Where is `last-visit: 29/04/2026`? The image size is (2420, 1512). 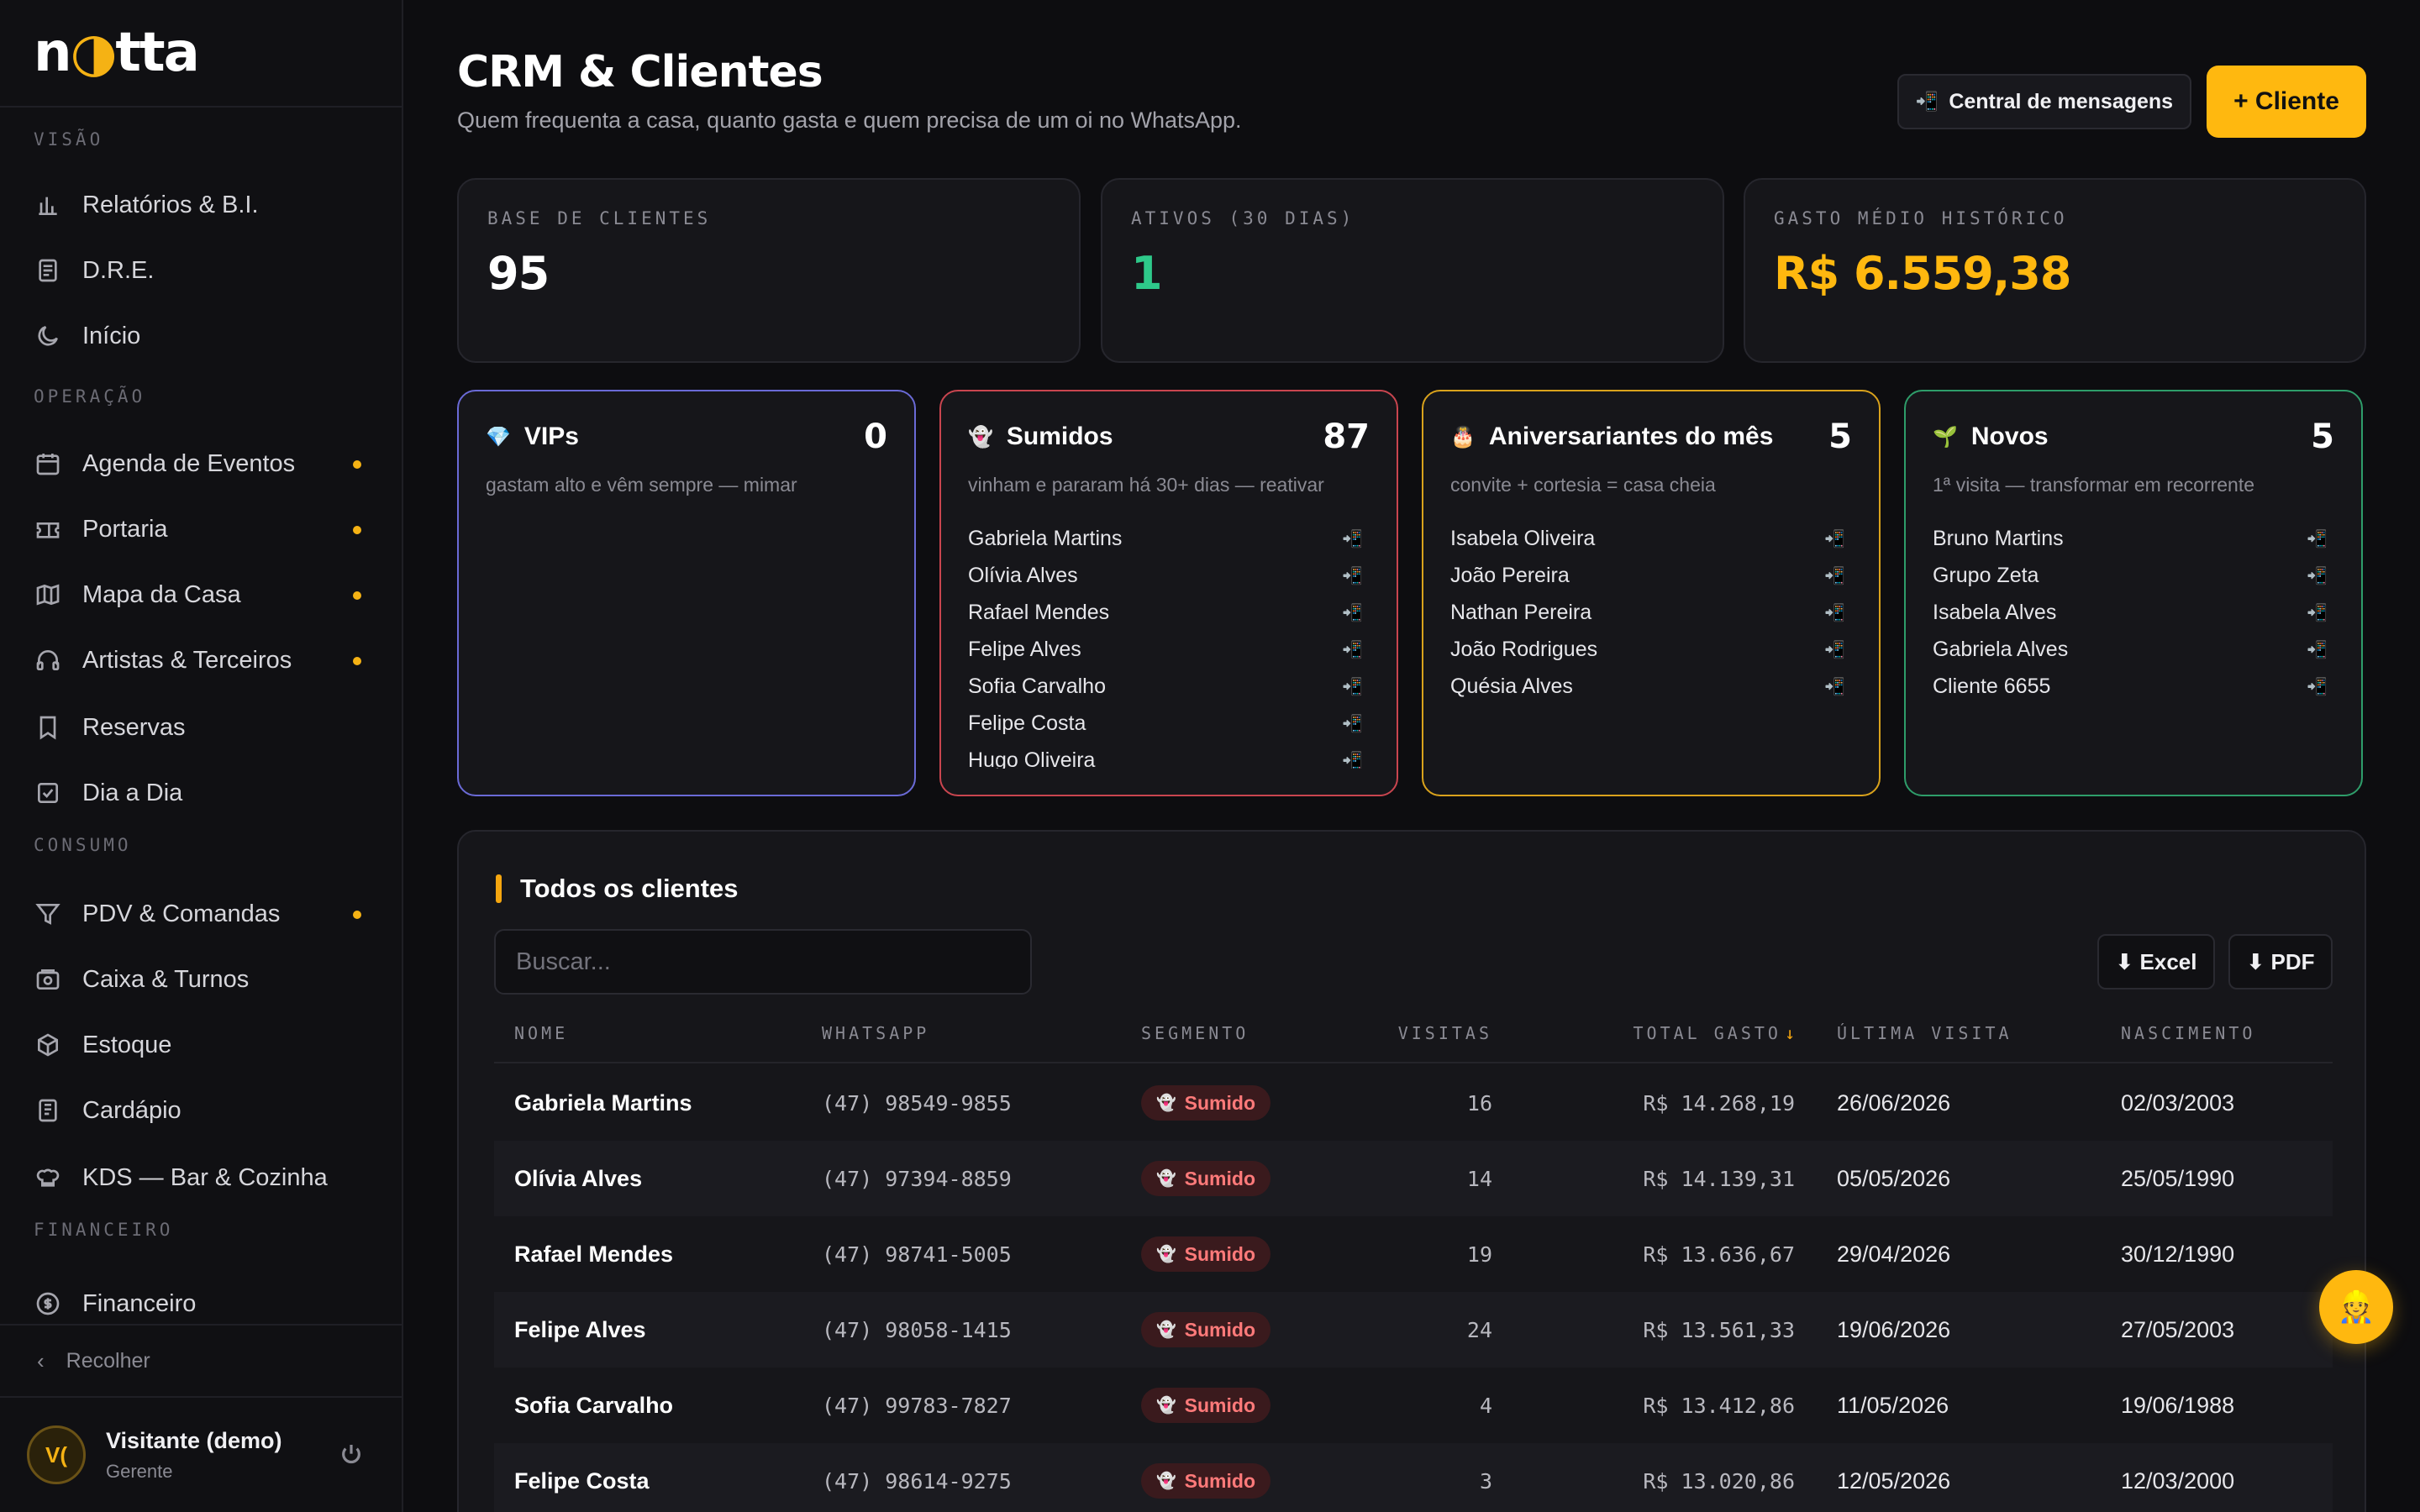
last-visit: 29/04/2026 is located at coordinates (1894, 1254).